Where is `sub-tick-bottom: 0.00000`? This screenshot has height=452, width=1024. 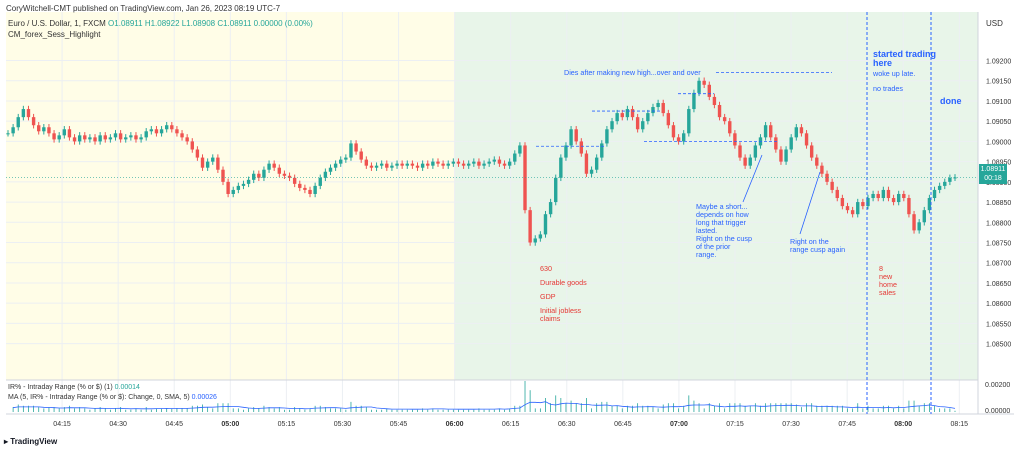 sub-tick-bottom: 0.00000 is located at coordinates (998, 411).